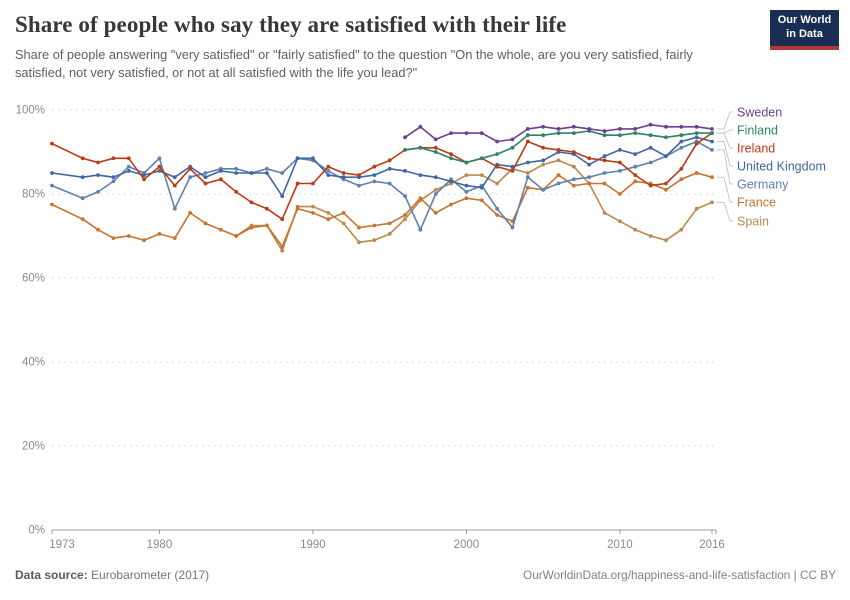 Image resolution: width=850 pixels, height=600 pixels. What do you see at coordinates (150, 575) in the screenshot?
I see `data-source-value: Eurobarometer (2017)` at bounding box center [150, 575].